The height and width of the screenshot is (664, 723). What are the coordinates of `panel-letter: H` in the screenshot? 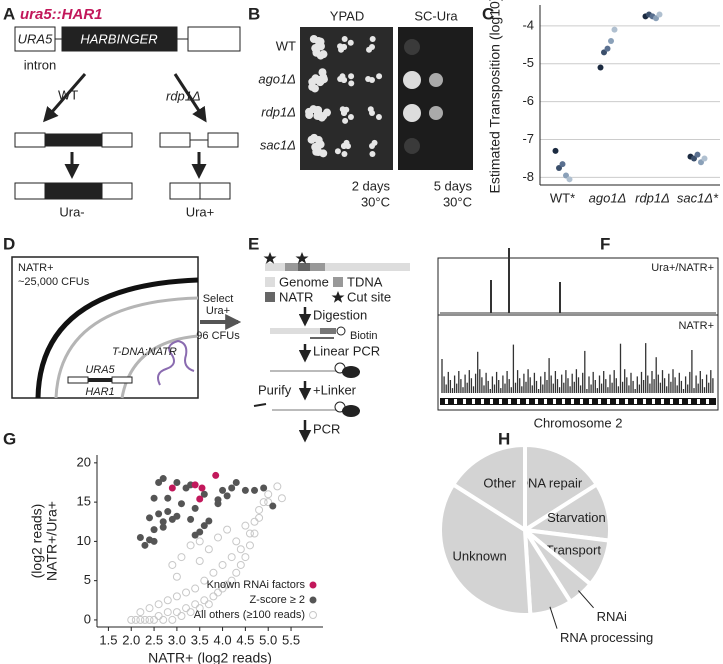 It's located at (504, 438).